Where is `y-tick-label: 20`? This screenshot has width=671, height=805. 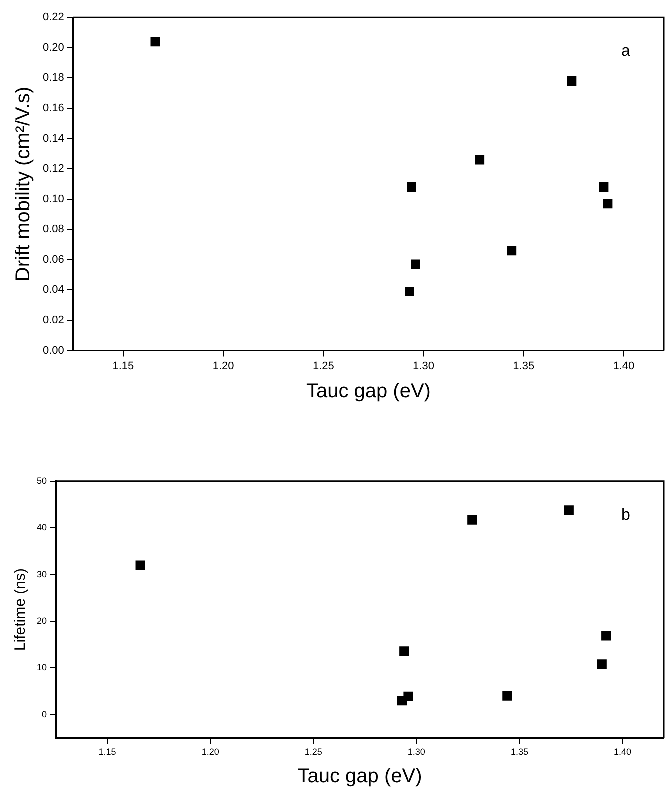 y-tick-label: 20 is located at coordinates (42, 621).